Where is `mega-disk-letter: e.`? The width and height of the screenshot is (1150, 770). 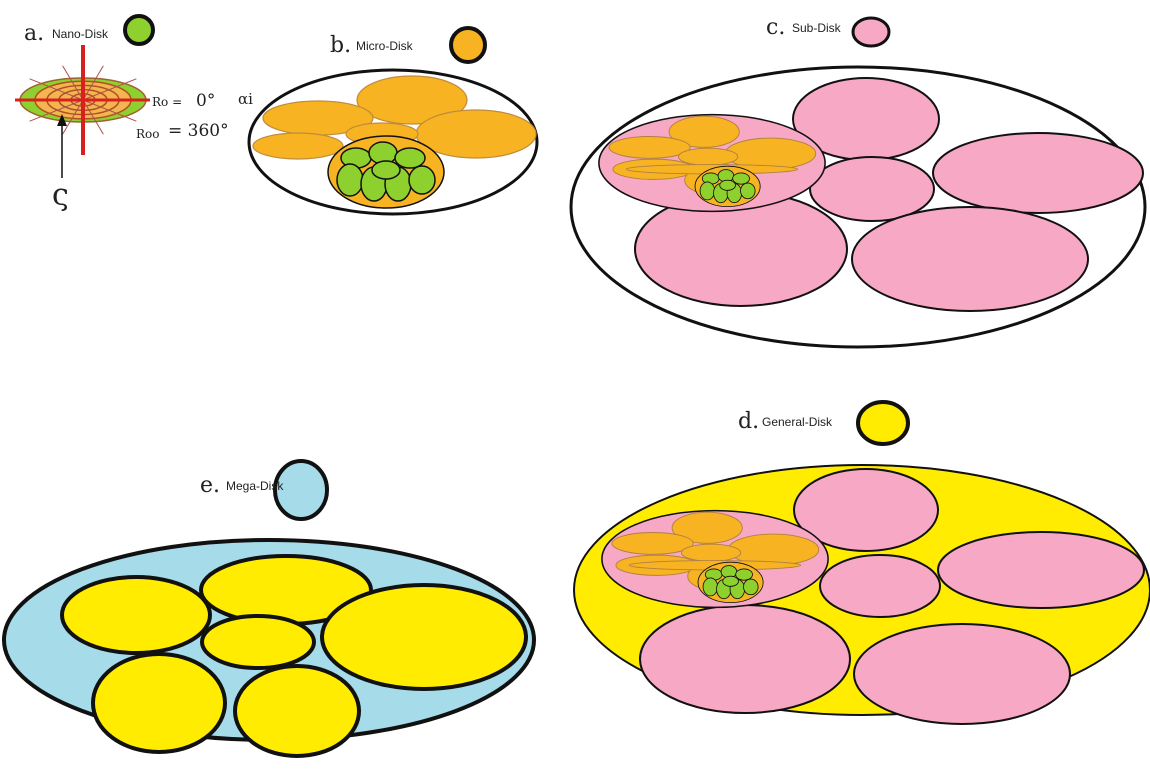 mega-disk-letter: e. is located at coordinates (210, 485).